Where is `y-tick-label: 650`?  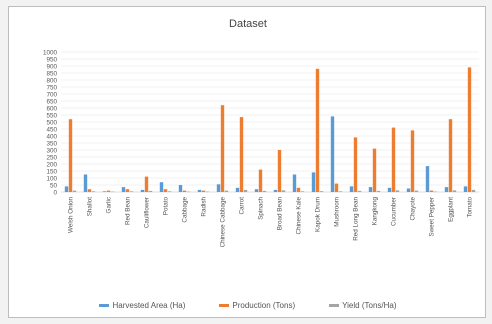 y-tick-label: 650 is located at coordinates (51, 102).